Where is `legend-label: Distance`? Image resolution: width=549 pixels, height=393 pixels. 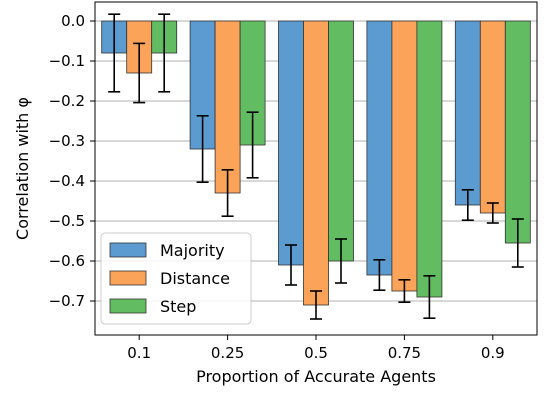 legend-label: Distance is located at coordinates (195, 278).